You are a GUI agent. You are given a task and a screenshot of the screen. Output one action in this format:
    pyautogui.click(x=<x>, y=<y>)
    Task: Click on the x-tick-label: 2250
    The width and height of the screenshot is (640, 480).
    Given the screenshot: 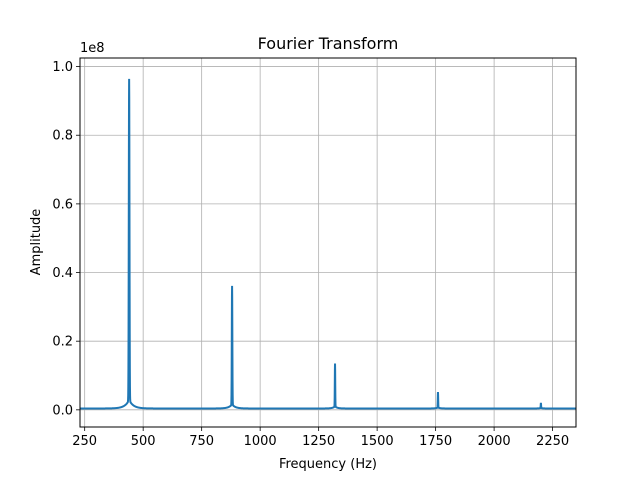 What is the action you would take?
    pyautogui.click(x=552, y=441)
    